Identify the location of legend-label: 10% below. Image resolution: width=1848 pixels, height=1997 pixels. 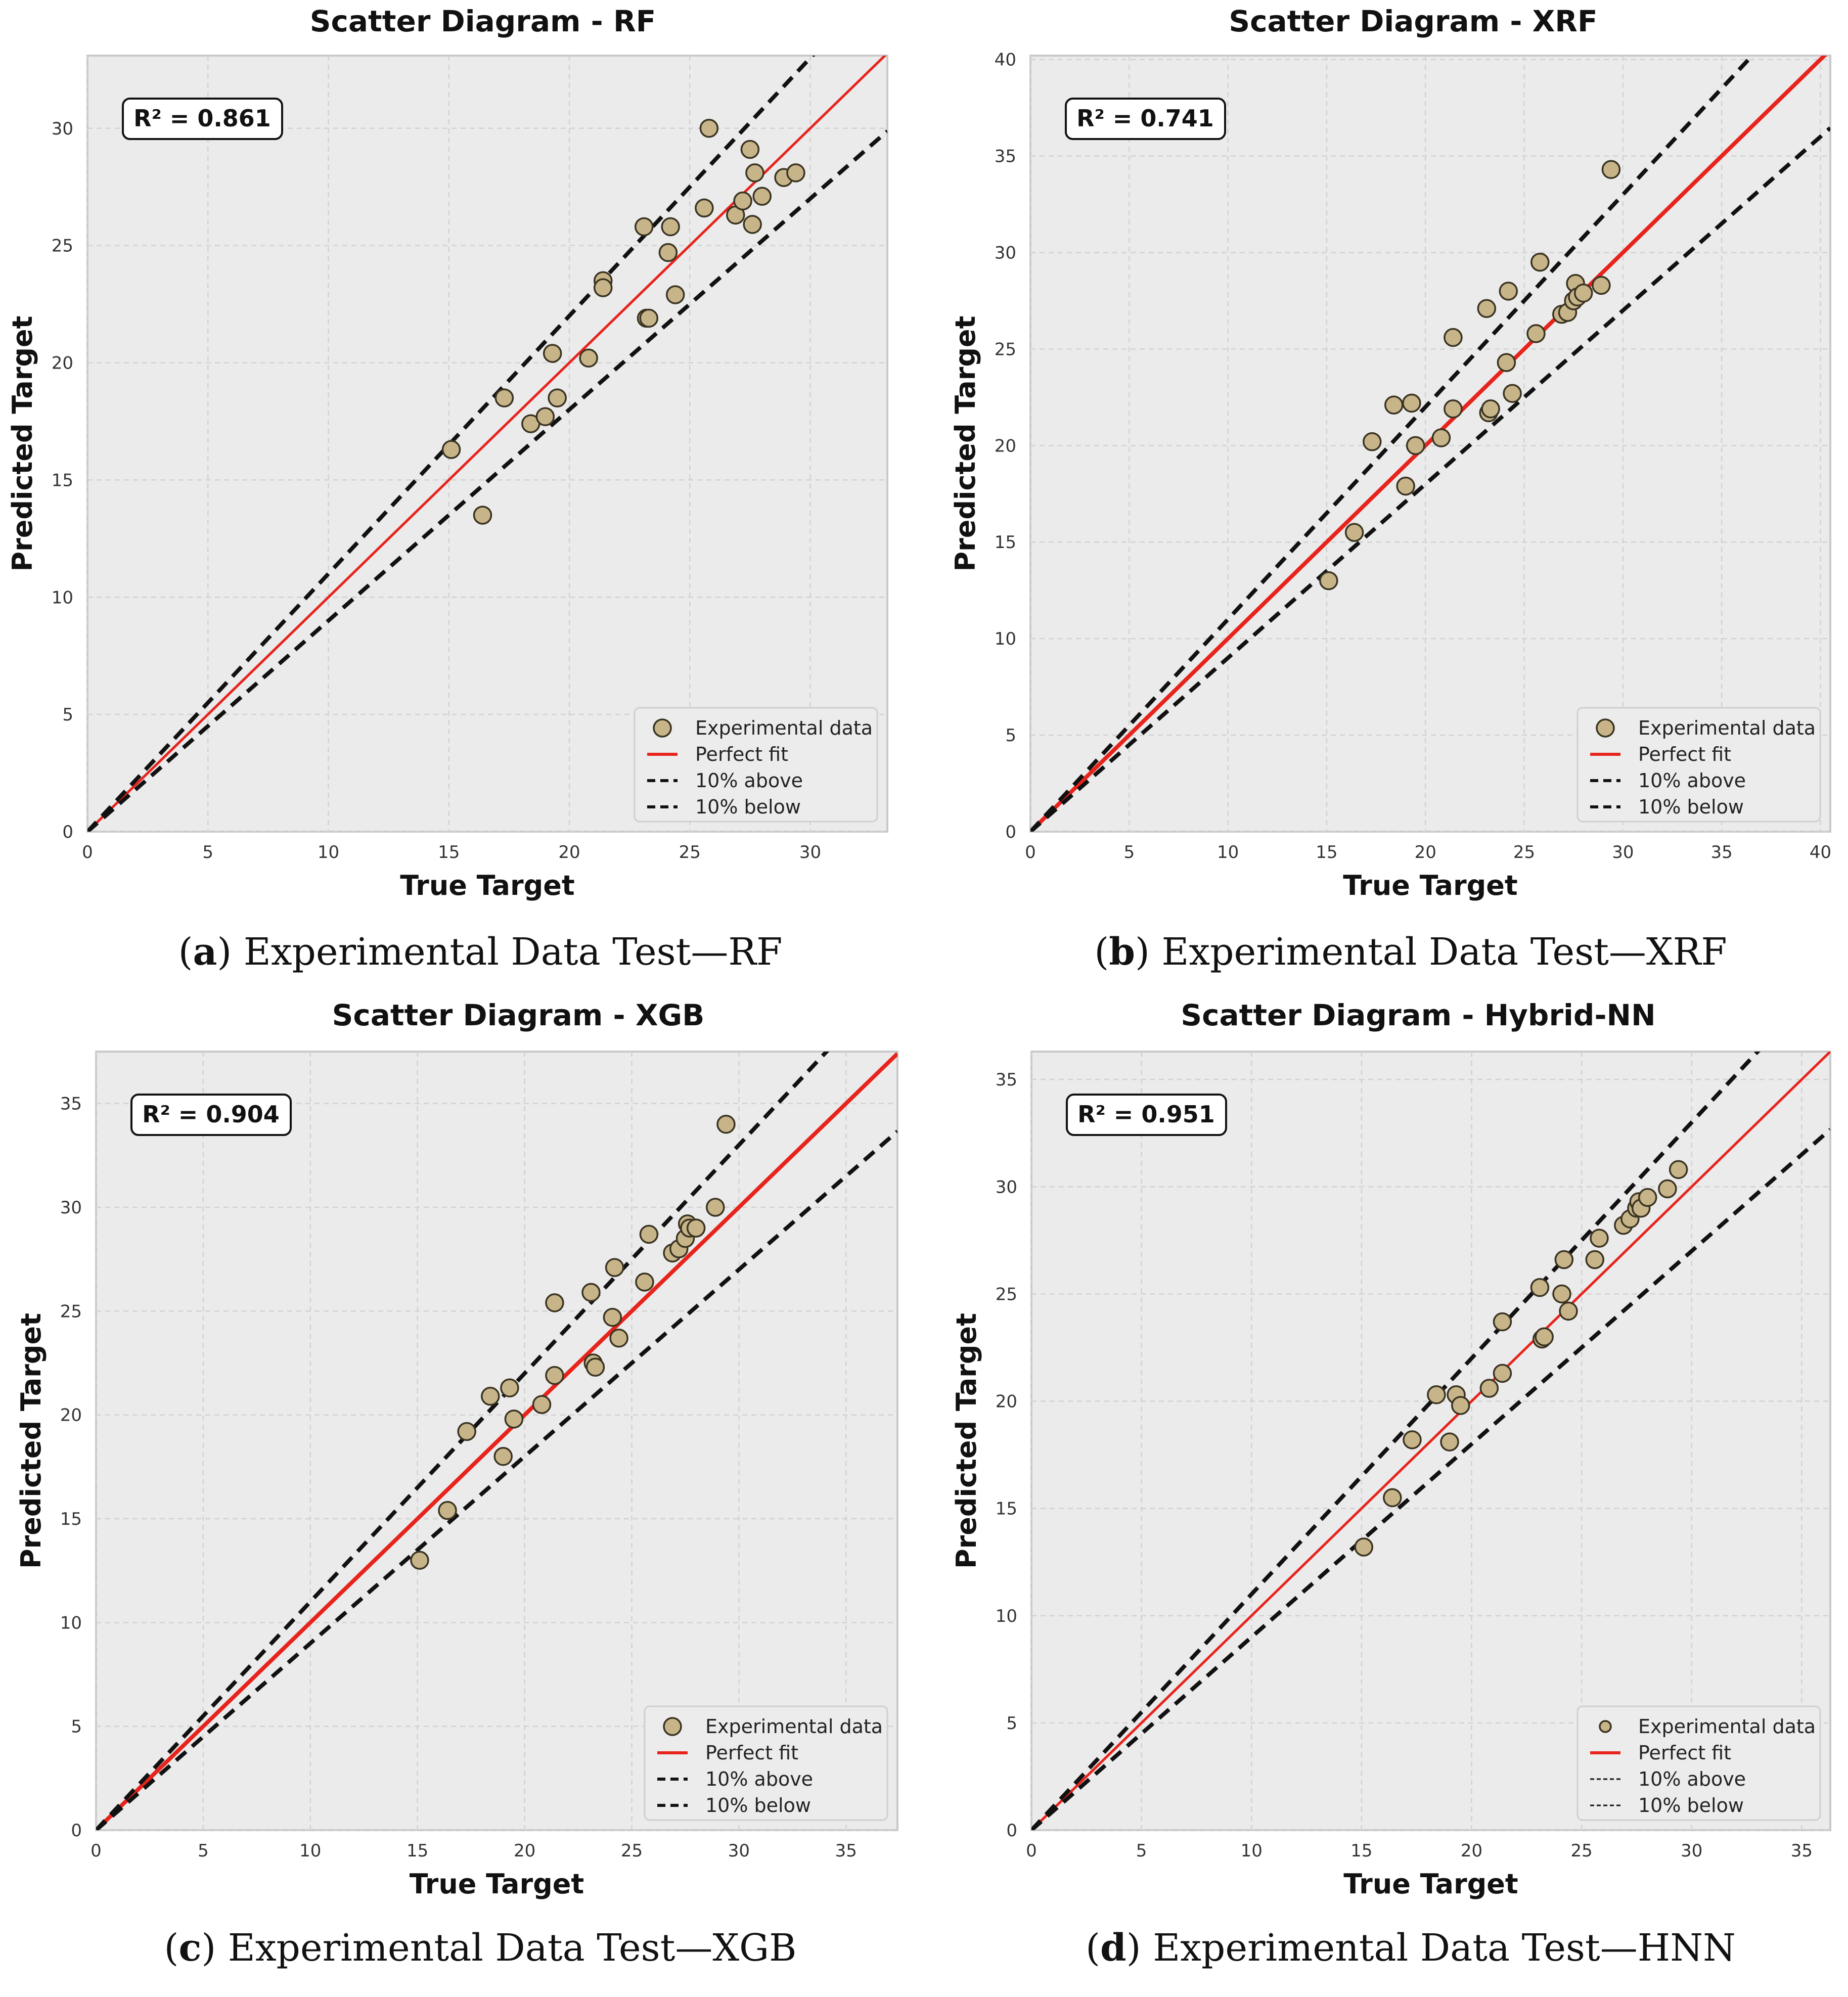
(748, 807).